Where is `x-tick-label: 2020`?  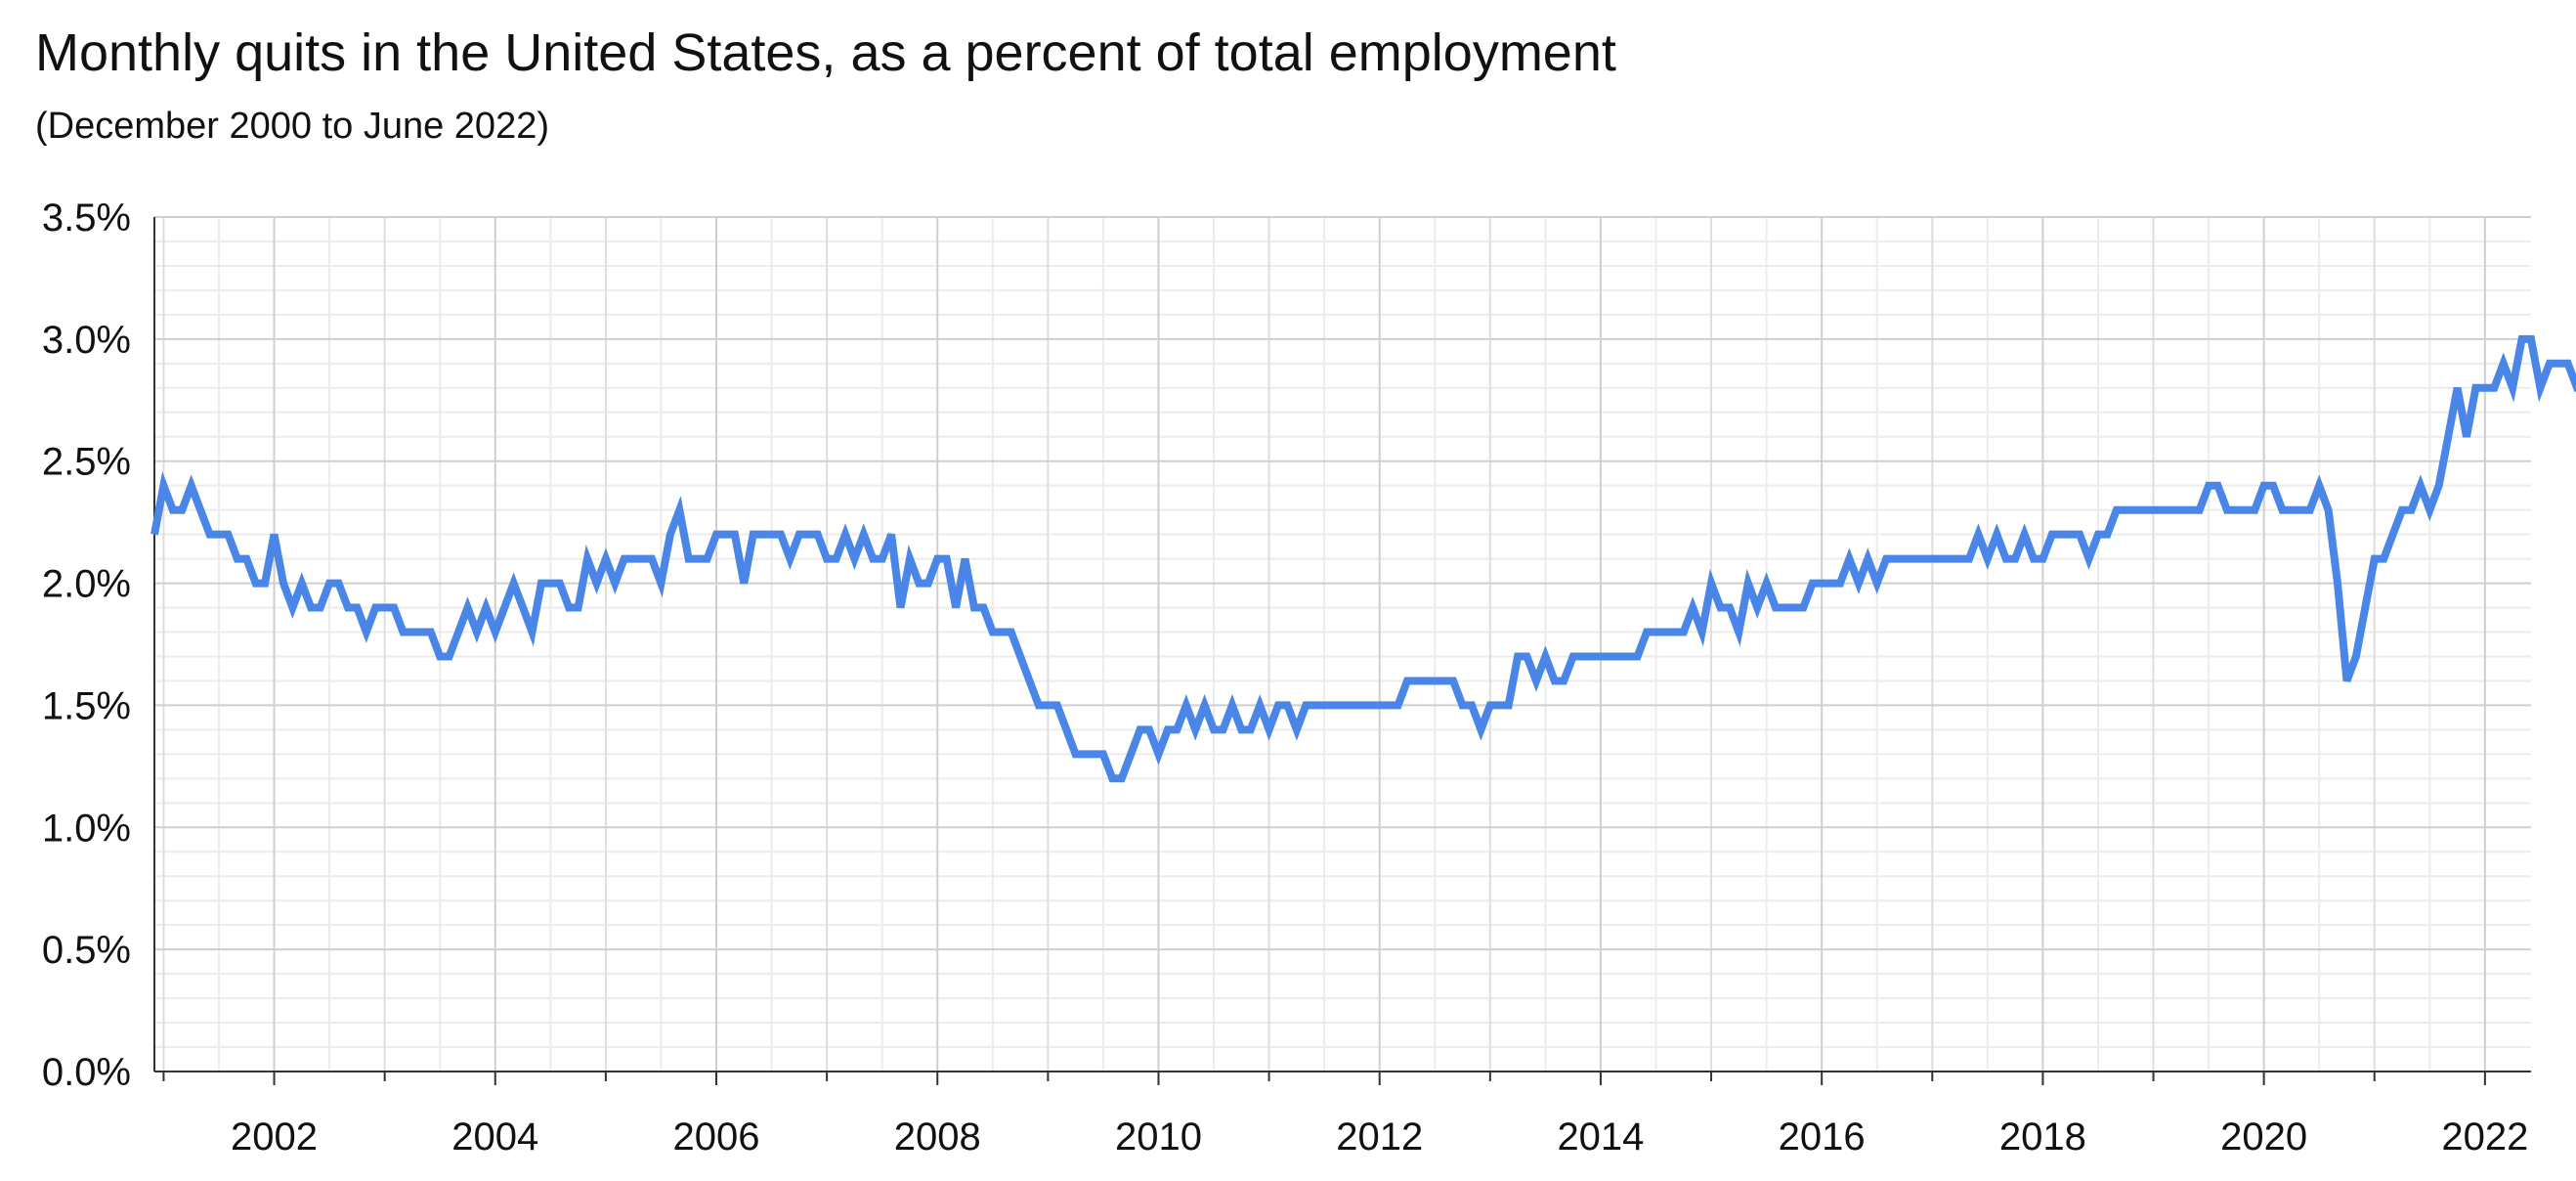 x-tick-label: 2020 is located at coordinates (2263, 1137).